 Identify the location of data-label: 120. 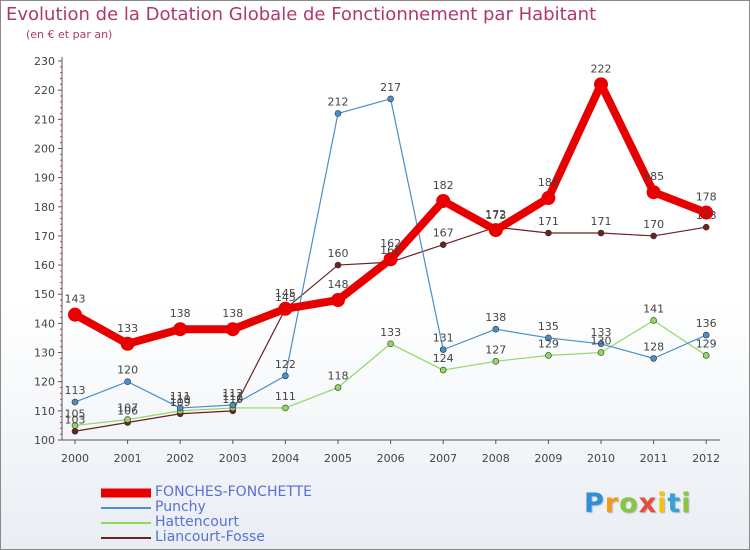
(127, 370).